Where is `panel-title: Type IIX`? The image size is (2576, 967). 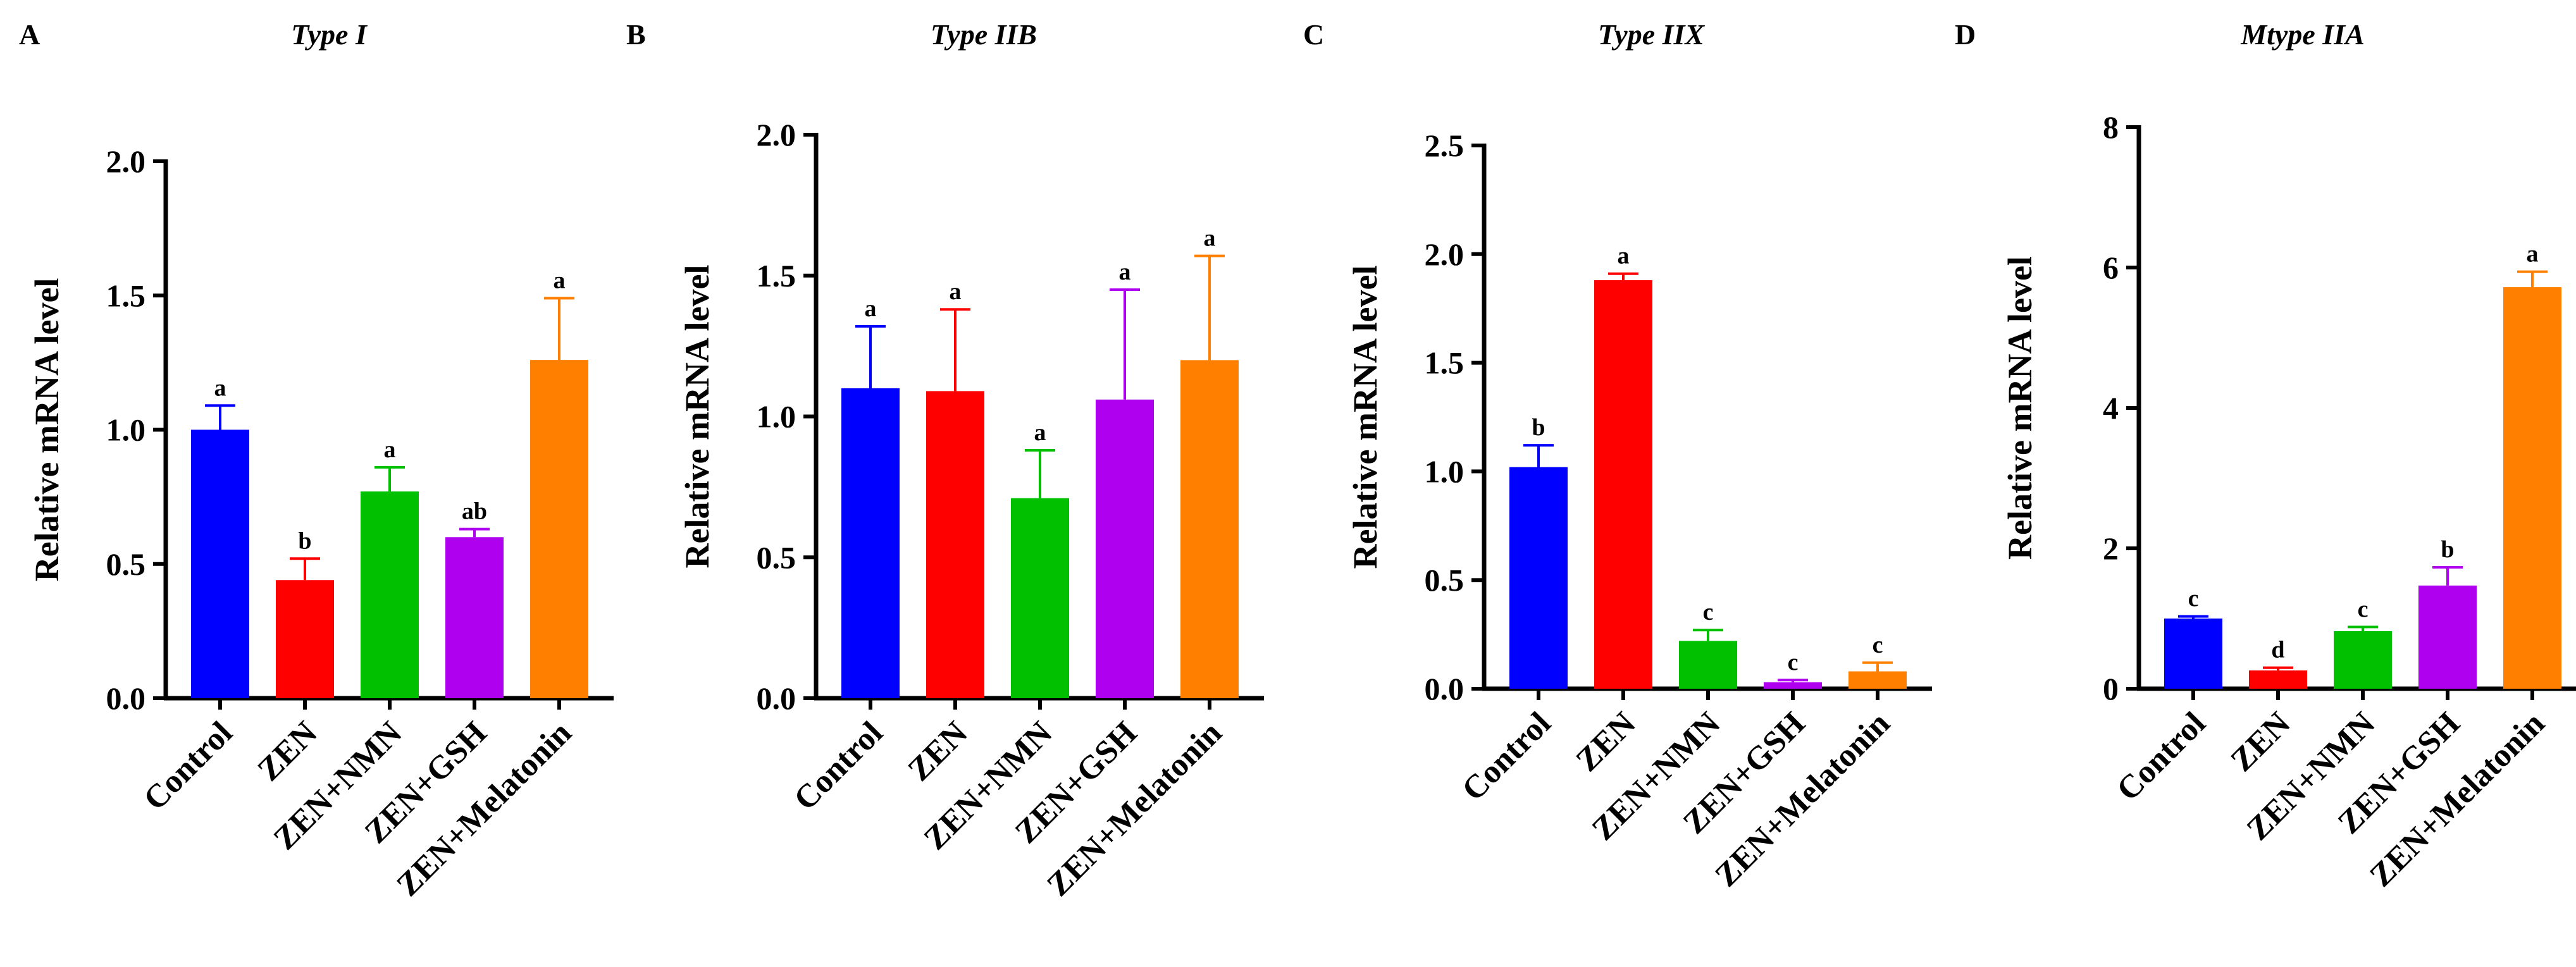 panel-title: Type IIX is located at coordinates (1652, 34).